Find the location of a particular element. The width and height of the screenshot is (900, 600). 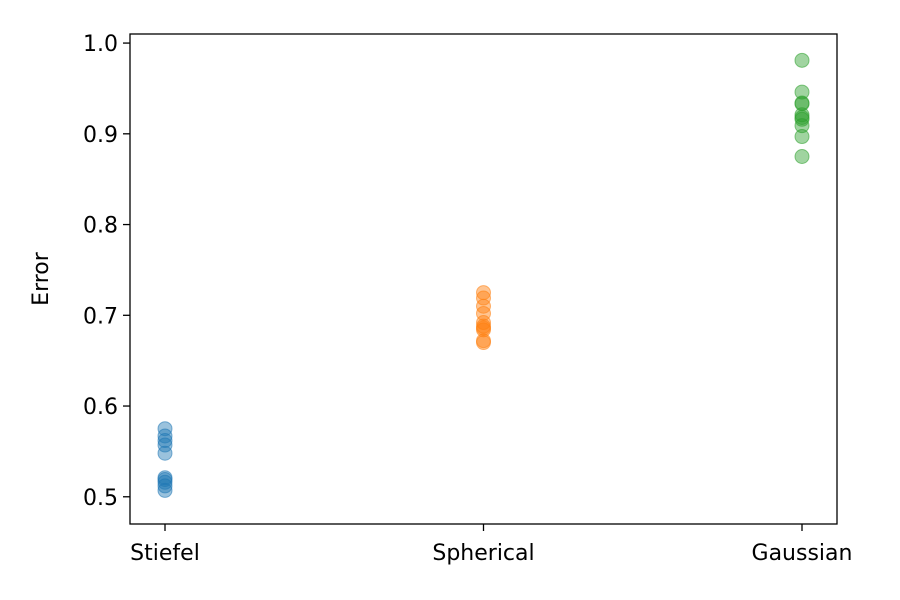

y-axis-ticks: 0.5 0.6 0.7 0.8 0.9 1.0 is located at coordinates (106, 271).